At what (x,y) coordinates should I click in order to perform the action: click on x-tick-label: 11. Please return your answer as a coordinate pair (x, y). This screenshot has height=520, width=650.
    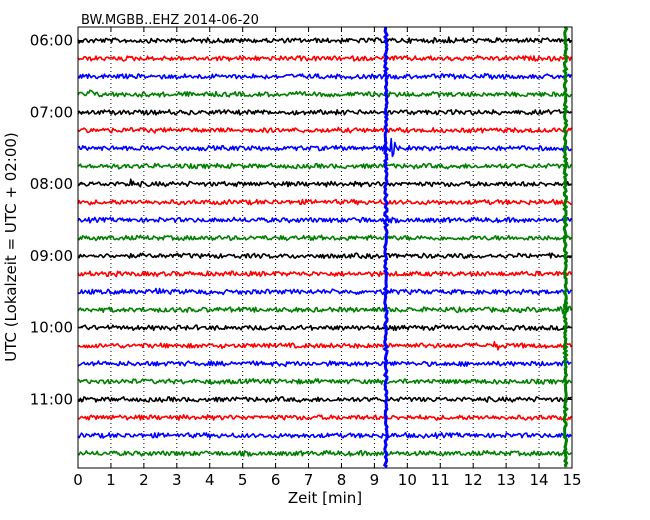
    Looking at the image, I should click on (440, 480).